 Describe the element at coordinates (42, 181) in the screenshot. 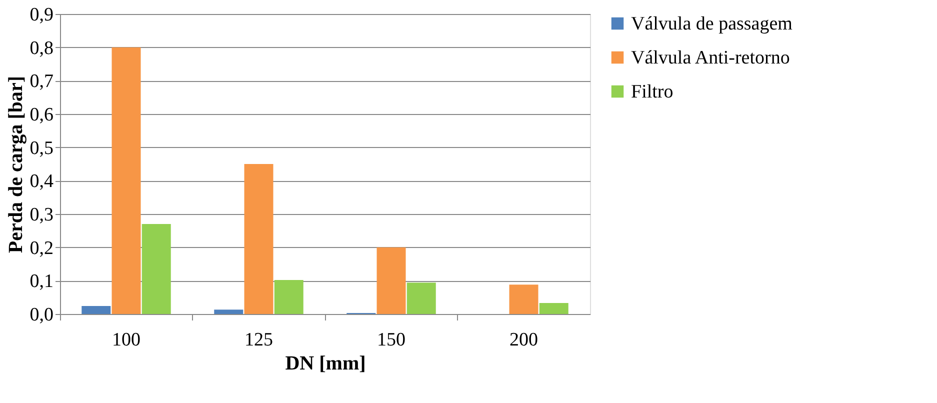

I see `y-tick-label: 0,4` at that location.